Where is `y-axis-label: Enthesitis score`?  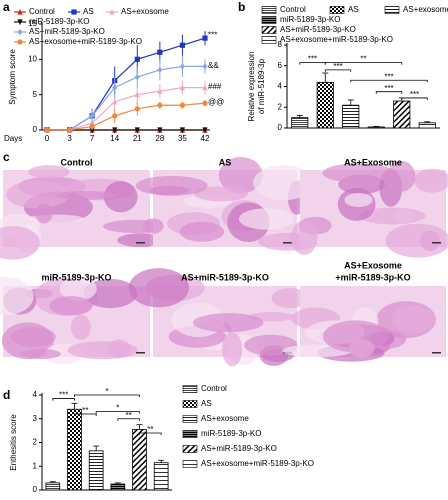
y-axis-label: Enthesitis score is located at coordinates (13, 442).